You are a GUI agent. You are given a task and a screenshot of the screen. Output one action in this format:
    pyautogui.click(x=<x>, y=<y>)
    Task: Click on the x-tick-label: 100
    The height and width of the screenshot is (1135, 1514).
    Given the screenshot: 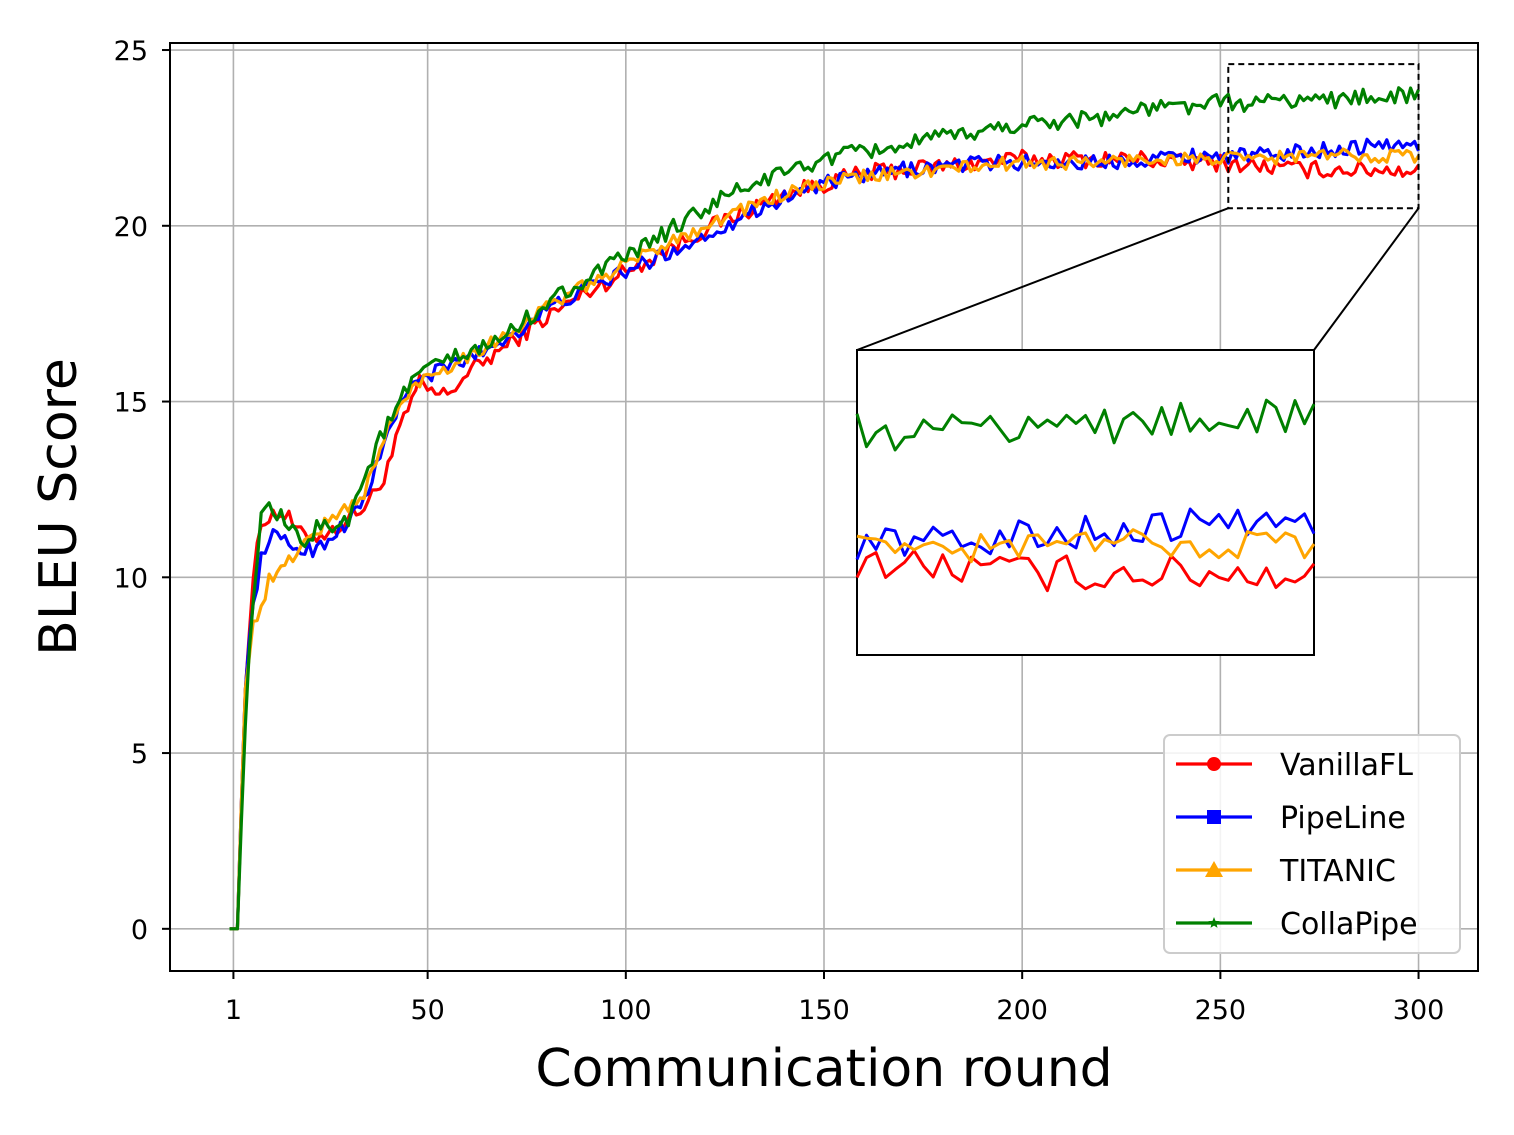 What is the action you would take?
    pyautogui.click(x=626, y=1010)
    